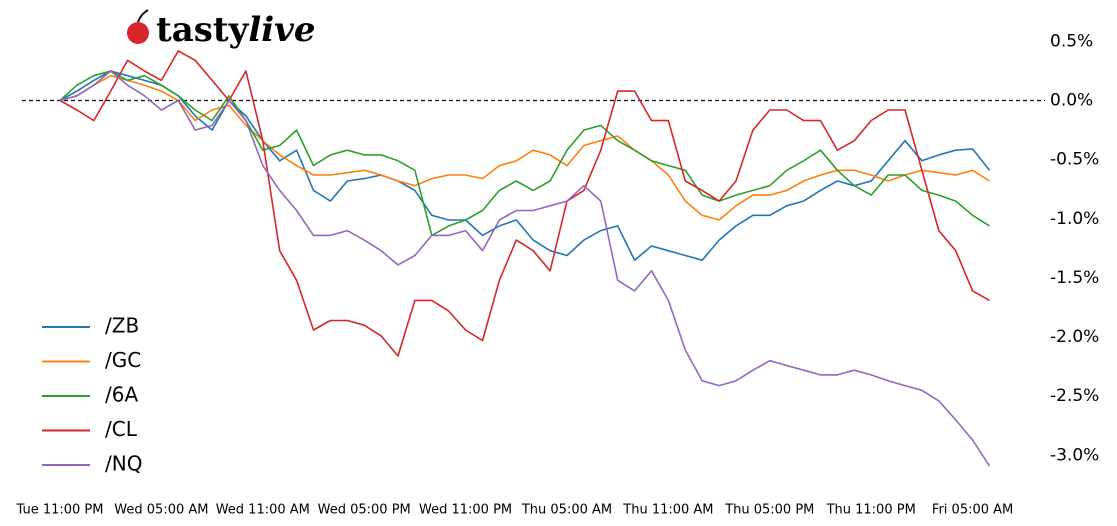 The image size is (1117, 526). What do you see at coordinates (1074, 278) in the screenshot?
I see `y-tick-label: -1.5%` at bounding box center [1074, 278].